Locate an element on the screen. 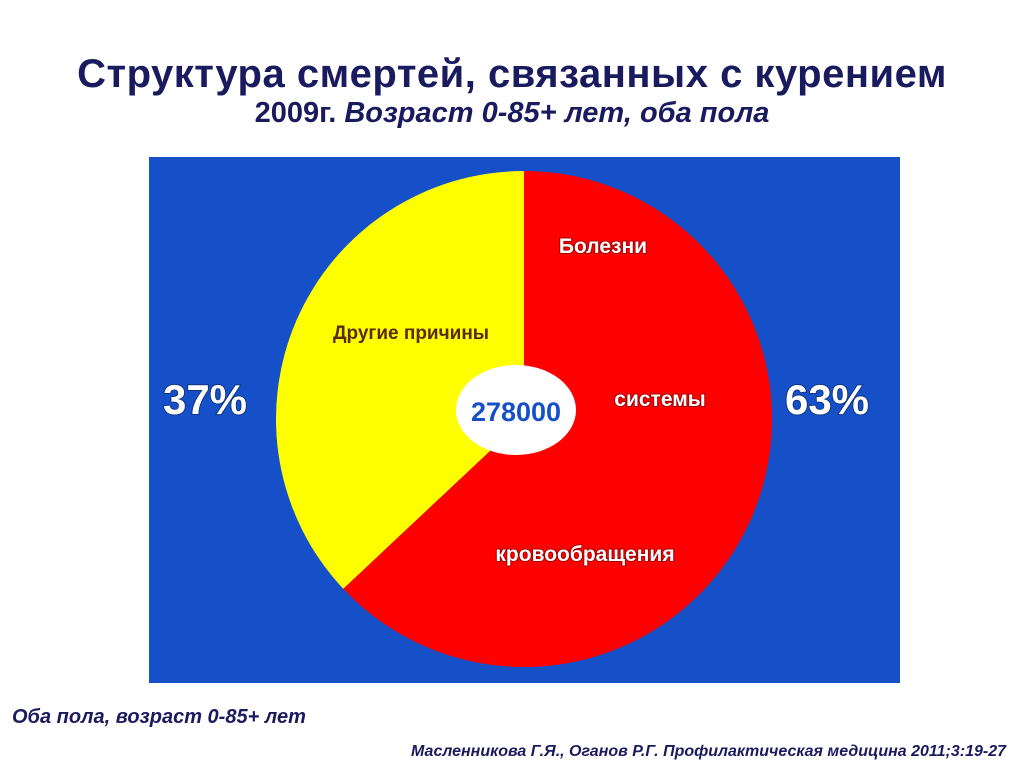 This screenshot has width=1024, height=768. slide-title: Структура смертей, связанных с курением is located at coordinates (512, 74).